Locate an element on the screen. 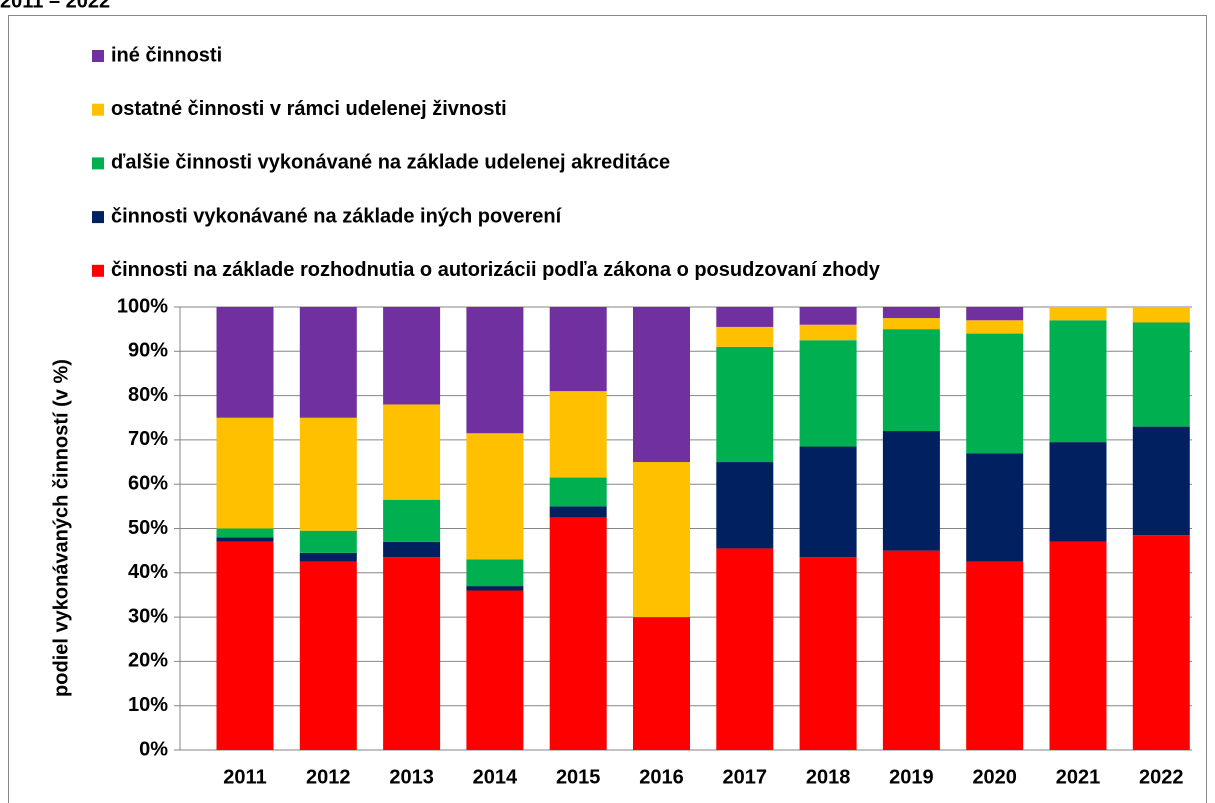  legend-label: iné činnosti is located at coordinates (166, 55).